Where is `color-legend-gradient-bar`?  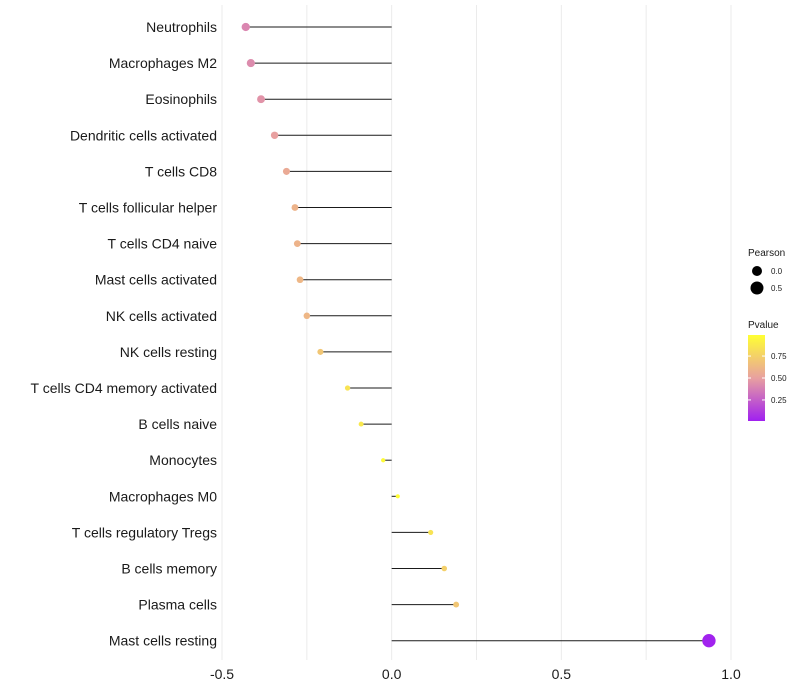
color-legend-gradient-bar is located at coordinates (756, 378).